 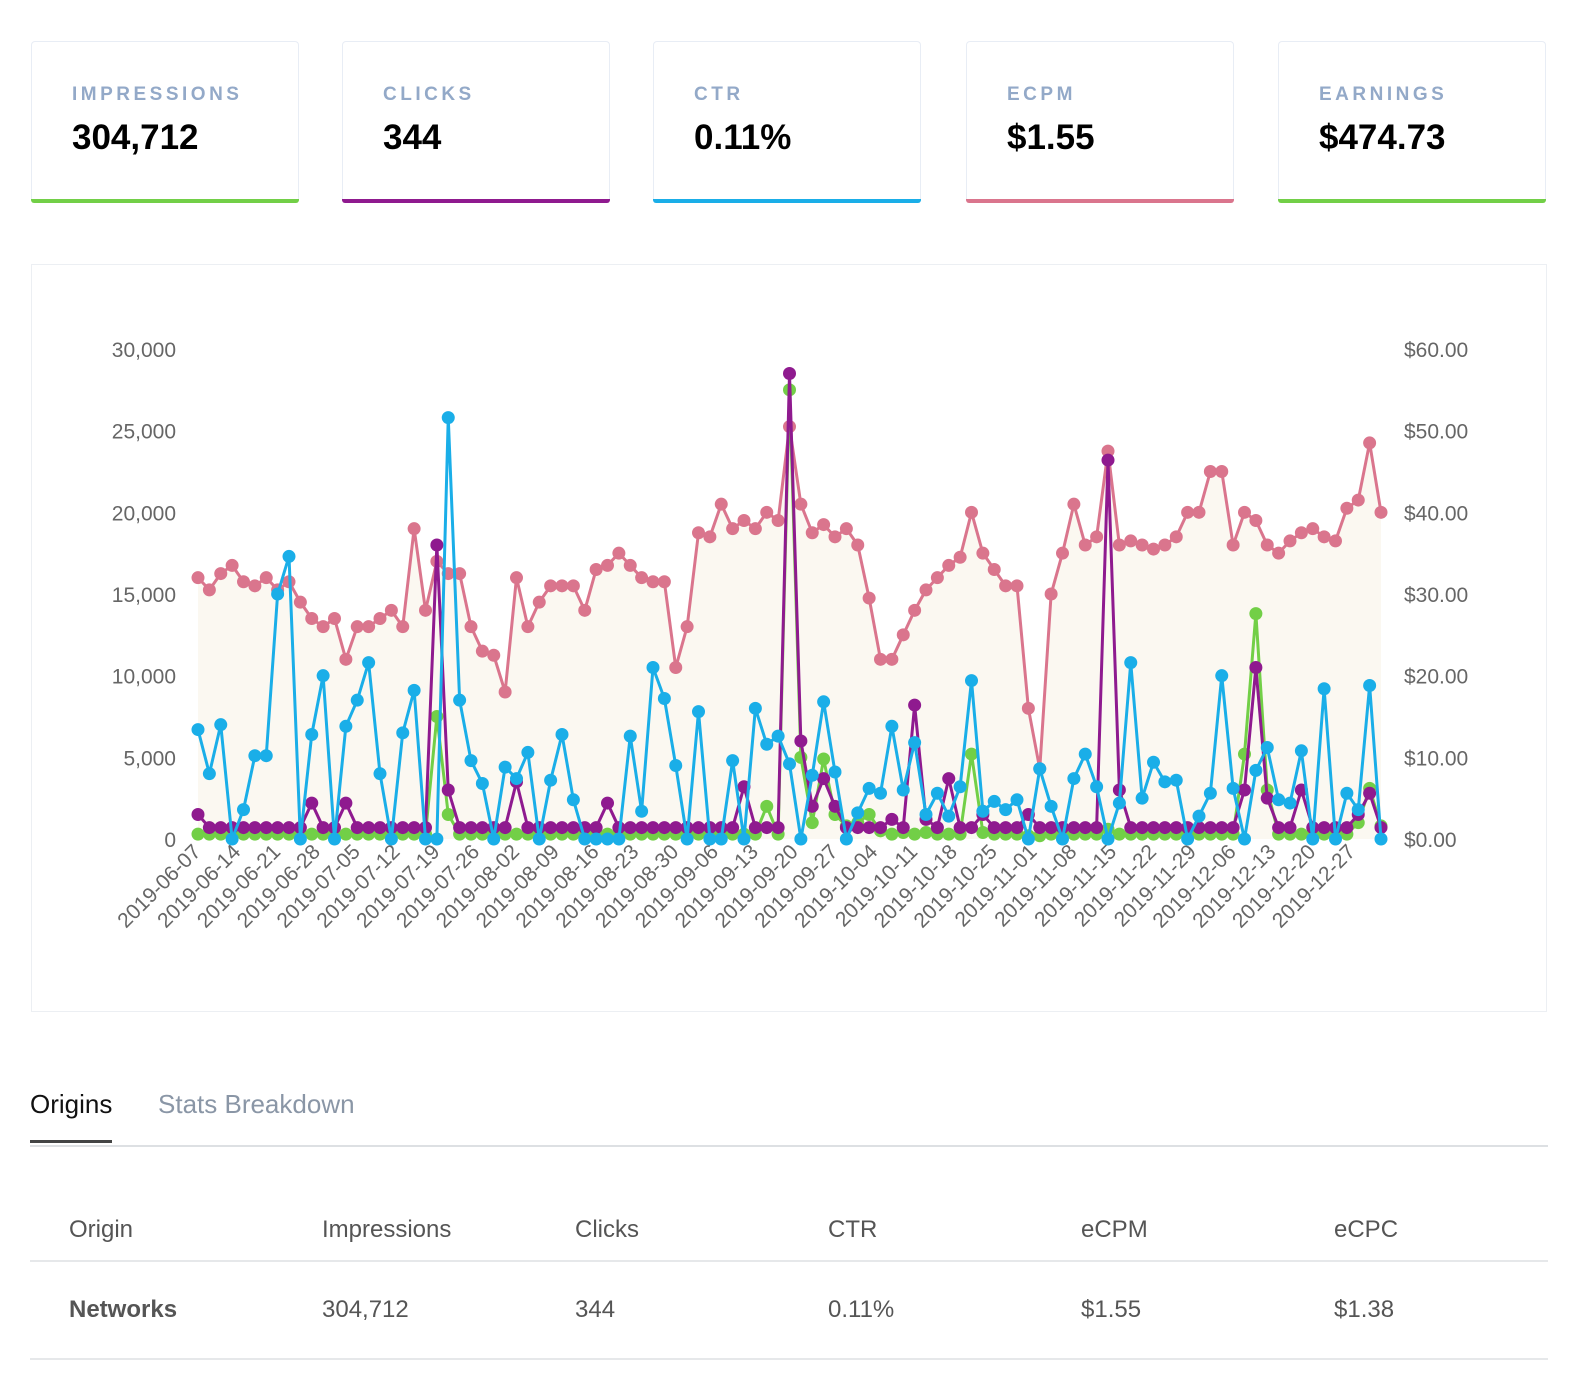 What do you see at coordinates (256, 1104) in the screenshot?
I see `tab-stats-breakdown: Stats Breakdown` at bounding box center [256, 1104].